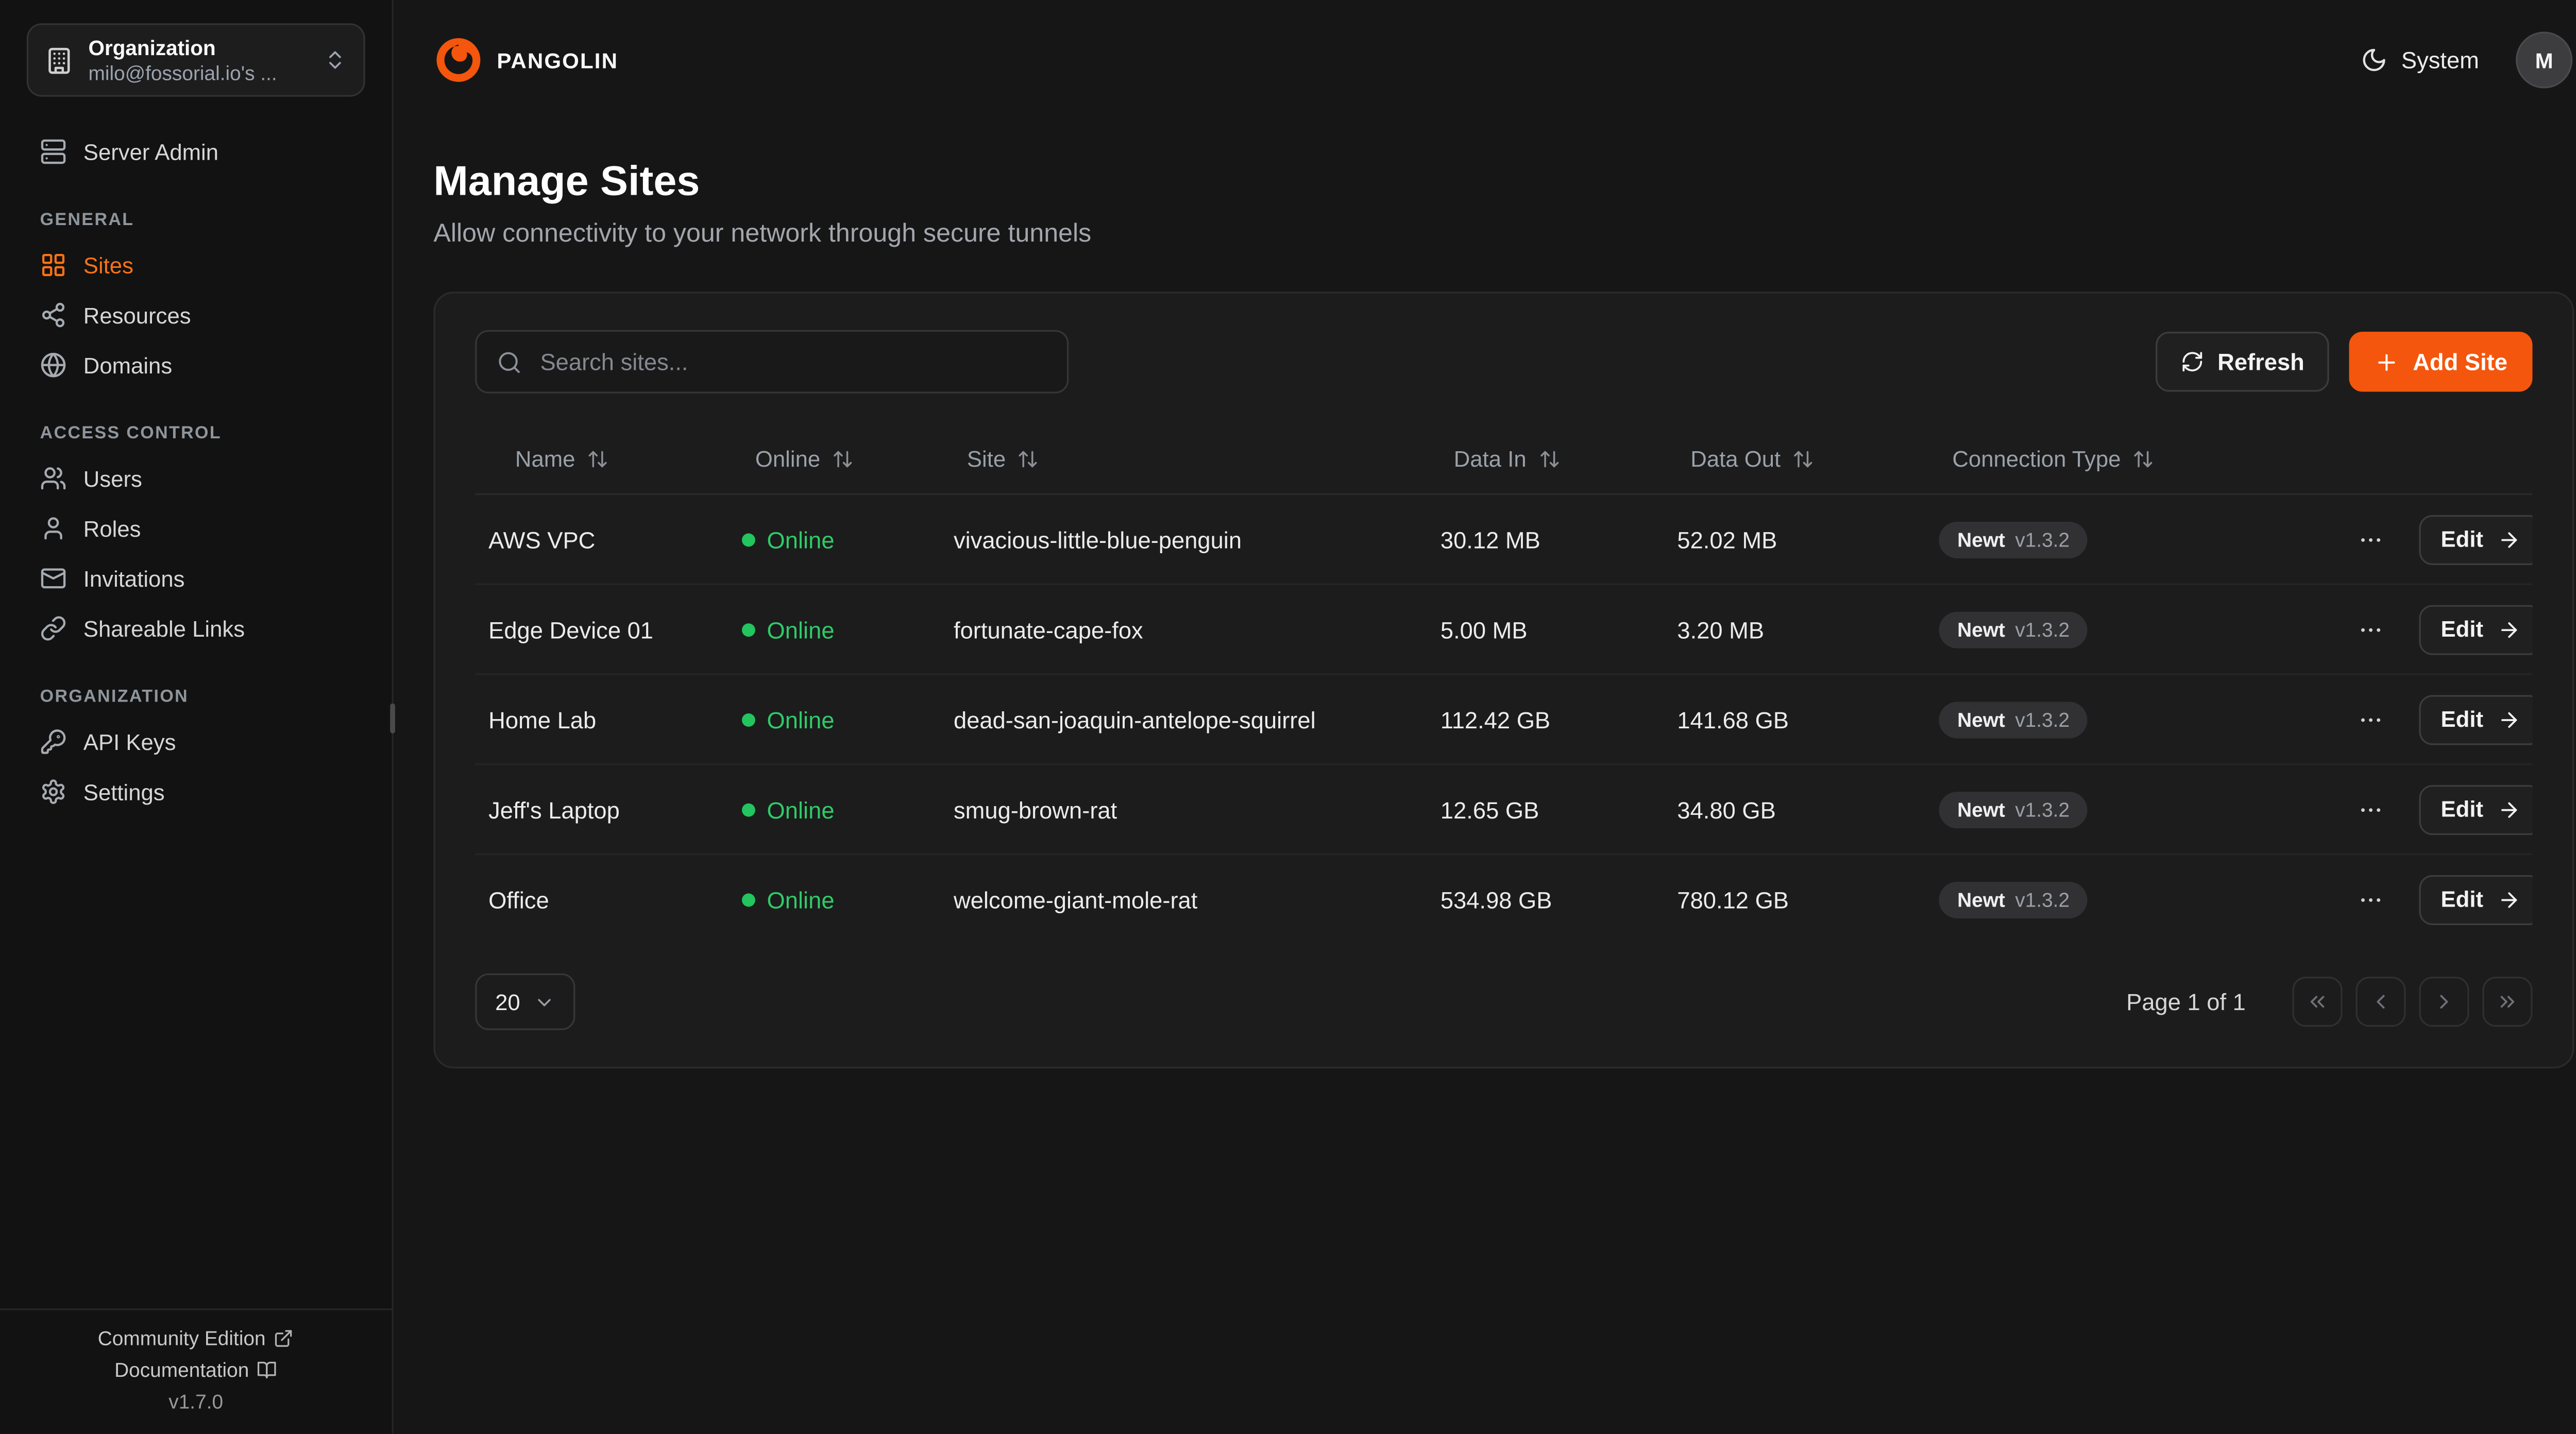  I want to click on col-header-online: Online, so click(834, 458).